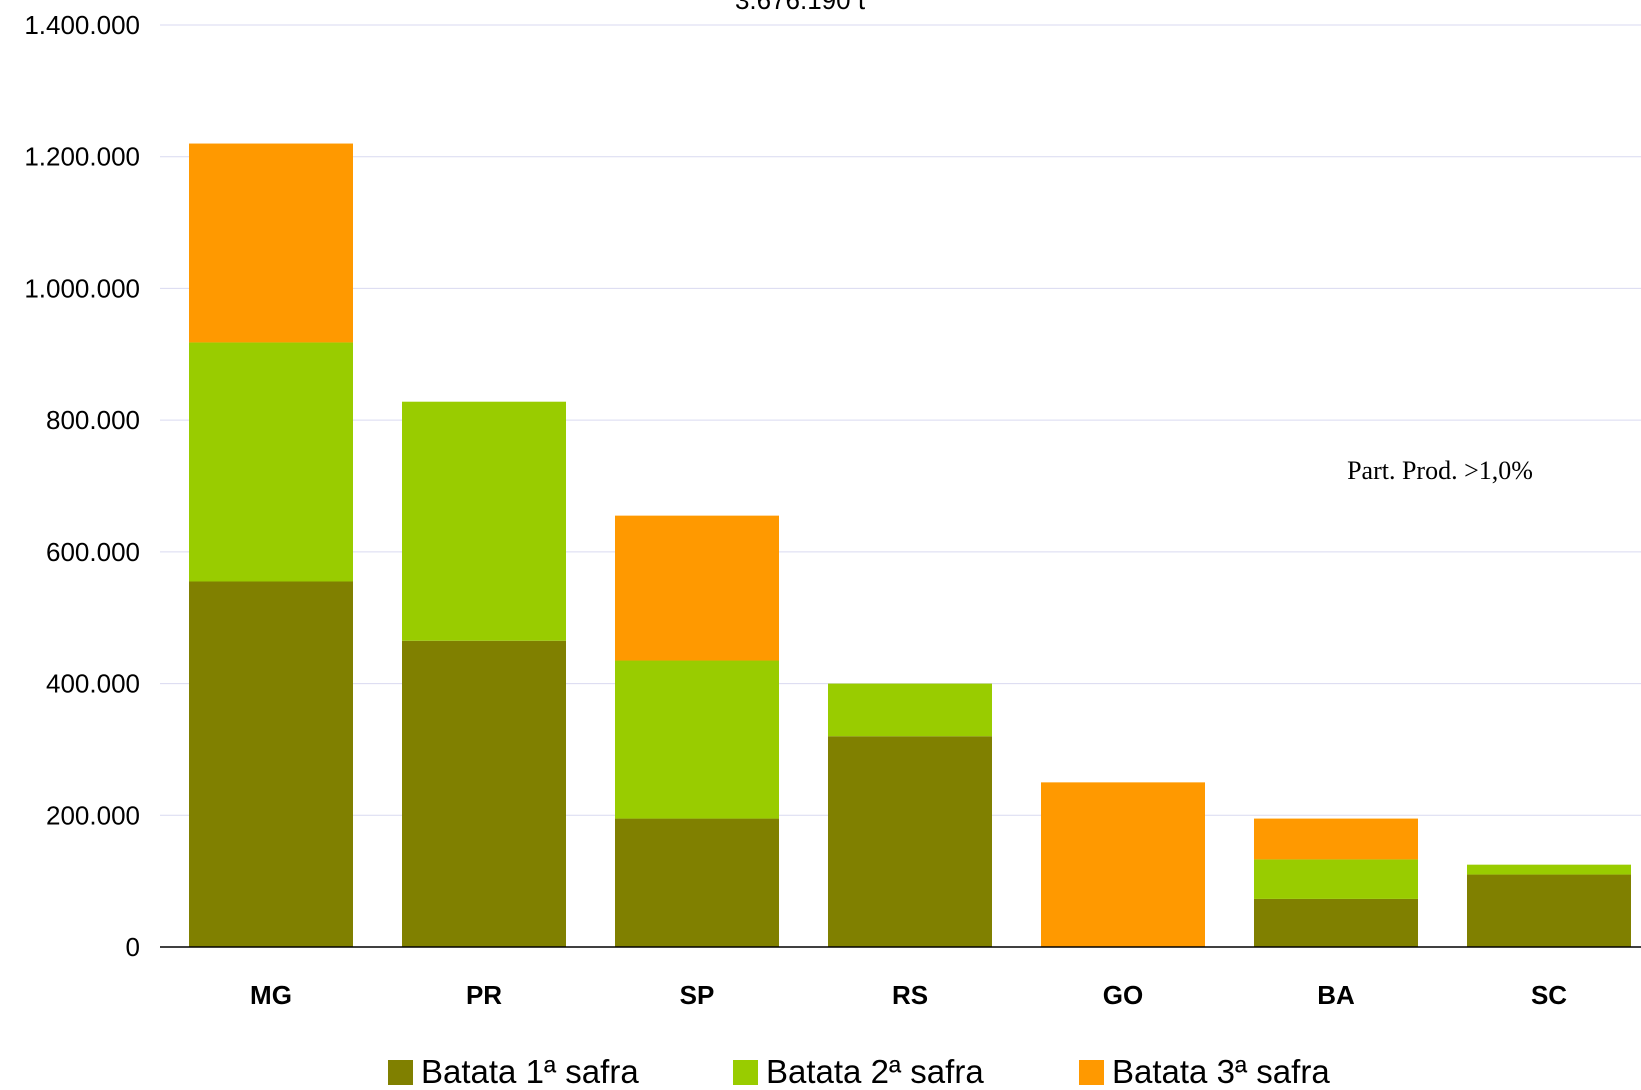 This screenshot has height=1090, width=1641. Describe the element at coordinates (93, 420) in the screenshot. I see `y-tick-label: 800.000` at that location.